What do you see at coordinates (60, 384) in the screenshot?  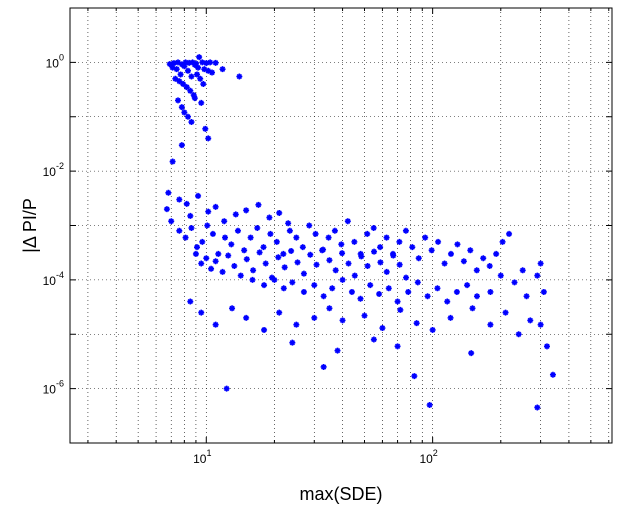 I see `y-tick-exponent: -6` at bounding box center [60, 384].